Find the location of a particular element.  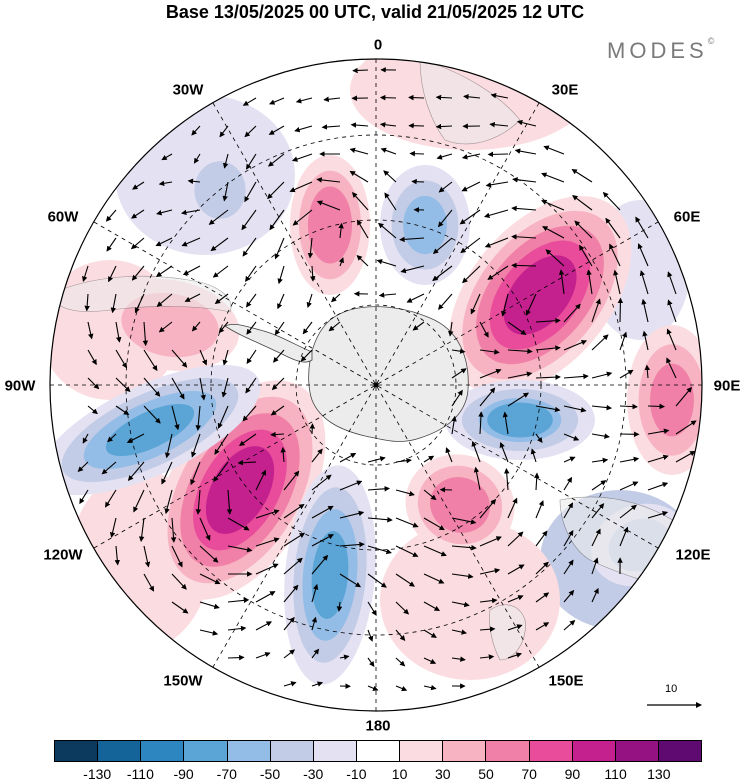

lon-label-90w: 90W is located at coordinates (20, 386).